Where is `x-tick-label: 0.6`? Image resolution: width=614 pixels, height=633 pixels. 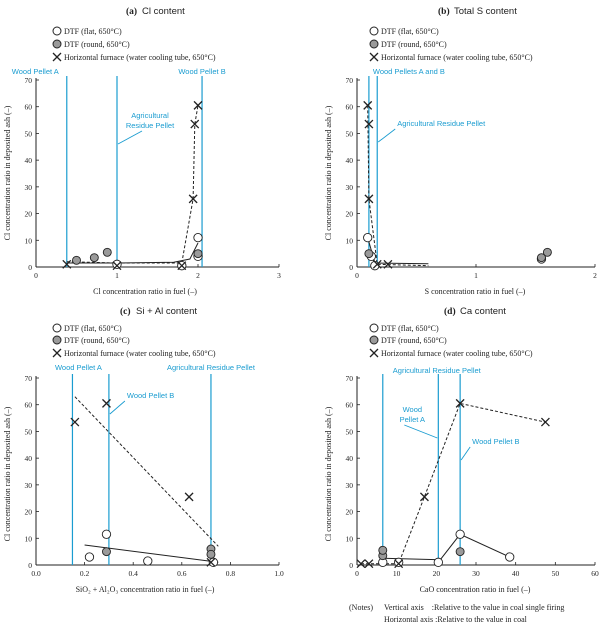
x-tick-label: 0.6 is located at coordinates (182, 573).